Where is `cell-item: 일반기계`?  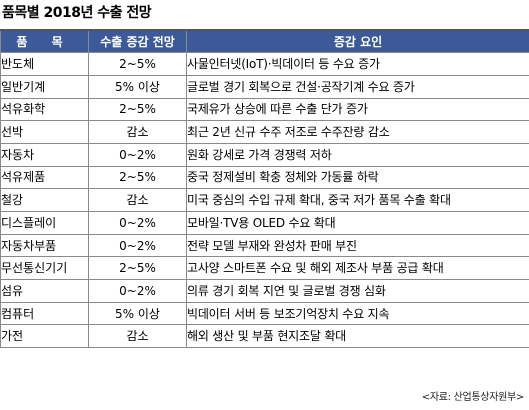 cell-item: 일반기계 is located at coordinates (44, 86).